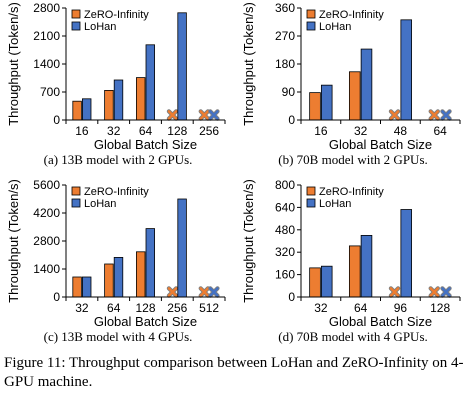 The height and width of the screenshot is (400, 470). Describe the element at coordinates (50, 92) in the screenshot. I see `y-tick-label: 700` at that location.